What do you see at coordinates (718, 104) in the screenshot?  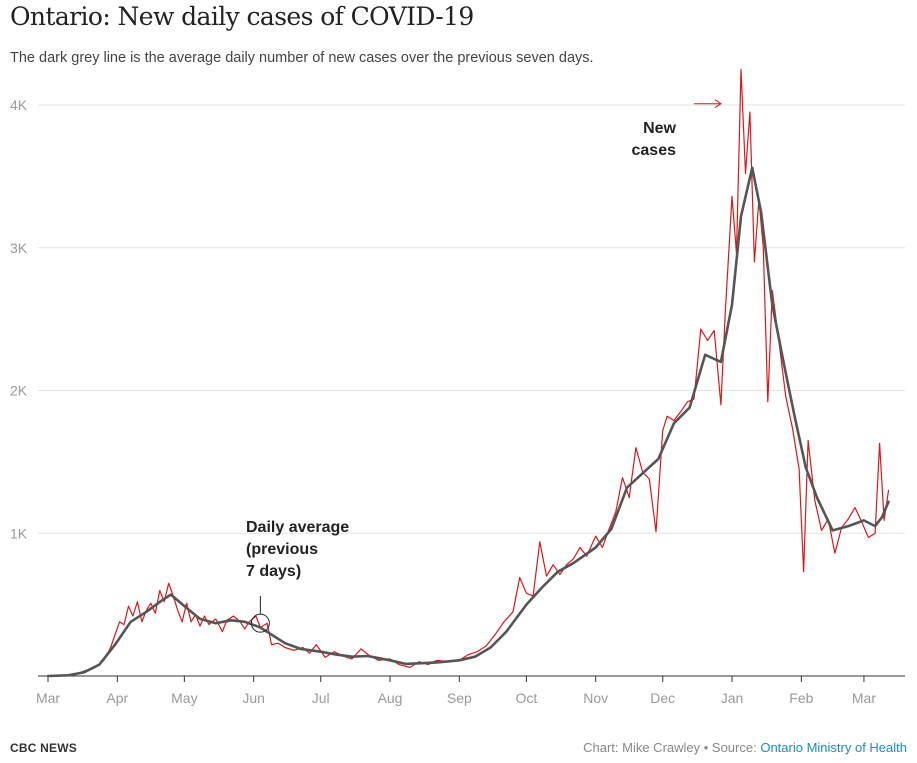 I see `annotation-arrow-head` at bounding box center [718, 104].